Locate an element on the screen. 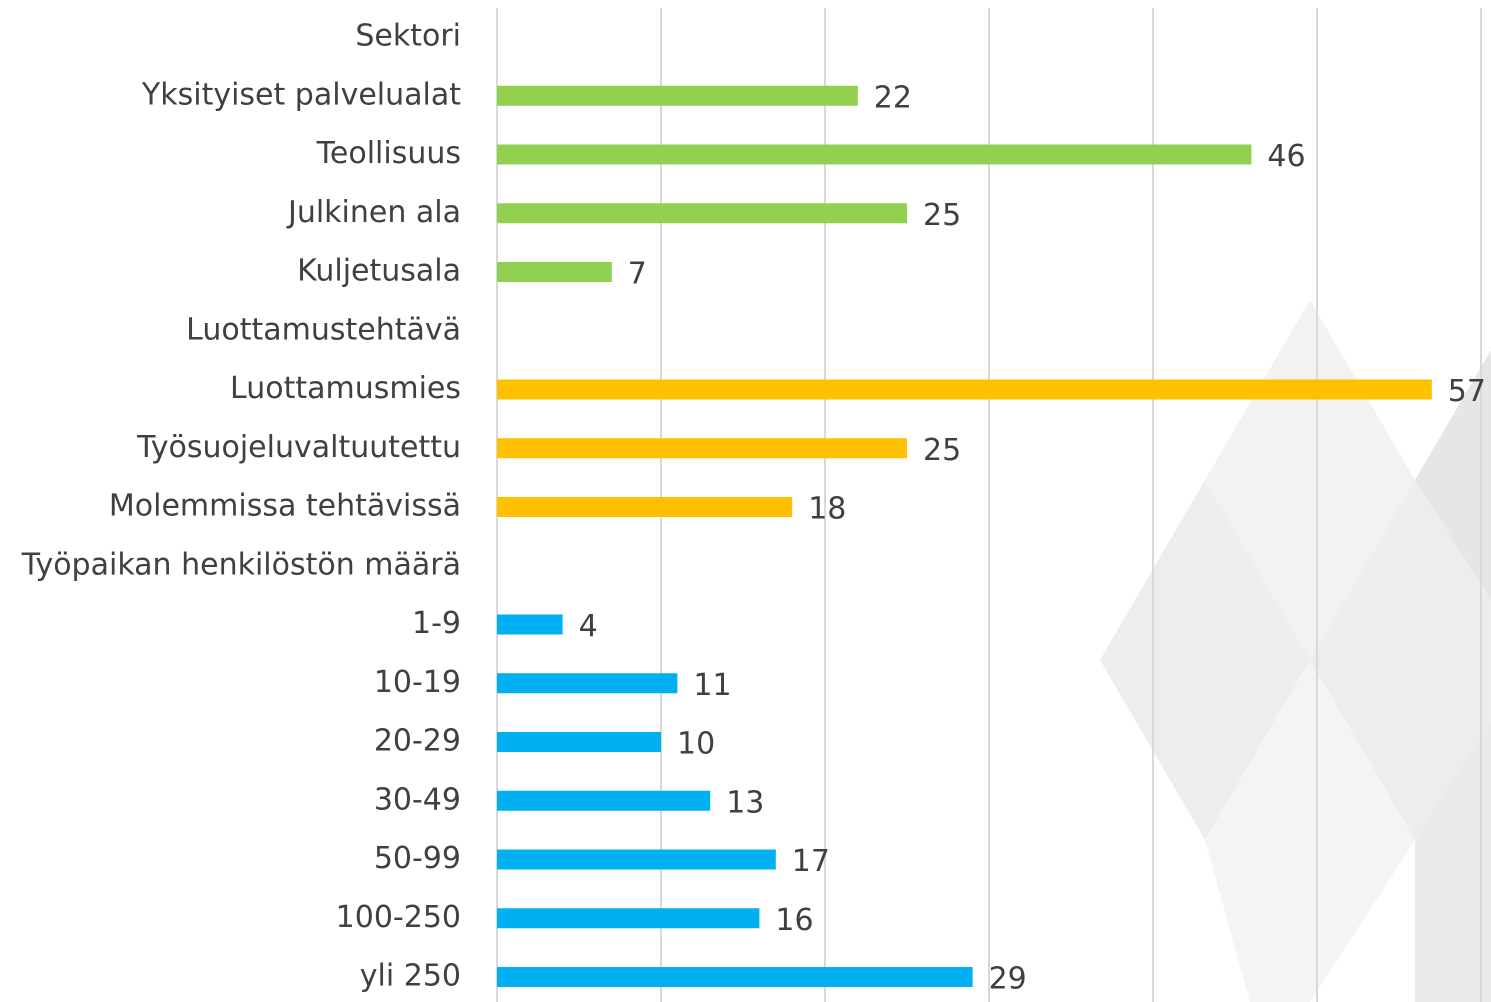  data-label: 11 is located at coordinates (712, 685).